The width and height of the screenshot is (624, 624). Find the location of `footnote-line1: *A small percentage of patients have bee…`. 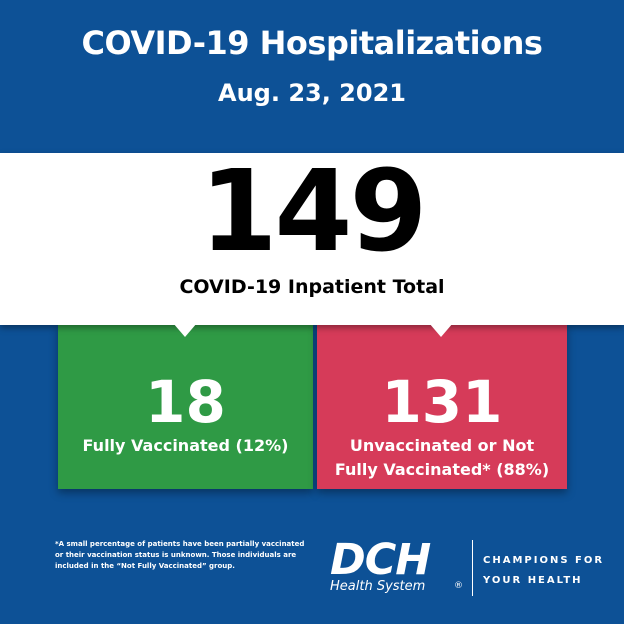

footnote-line1: *A small percentage of patients have bee… is located at coordinates (180, 544).